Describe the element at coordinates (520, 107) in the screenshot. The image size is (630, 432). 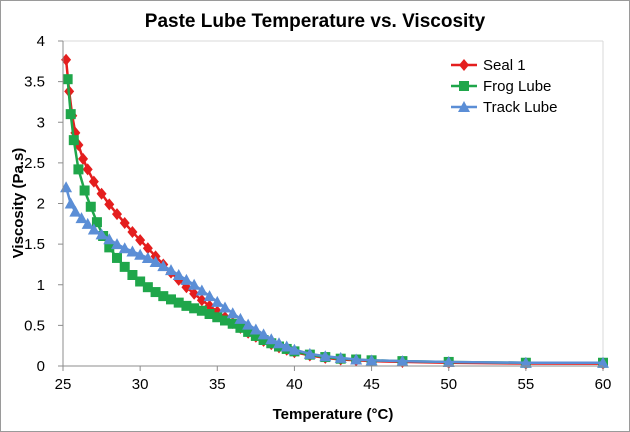
I see `legend-label: Track Lube` at that location.